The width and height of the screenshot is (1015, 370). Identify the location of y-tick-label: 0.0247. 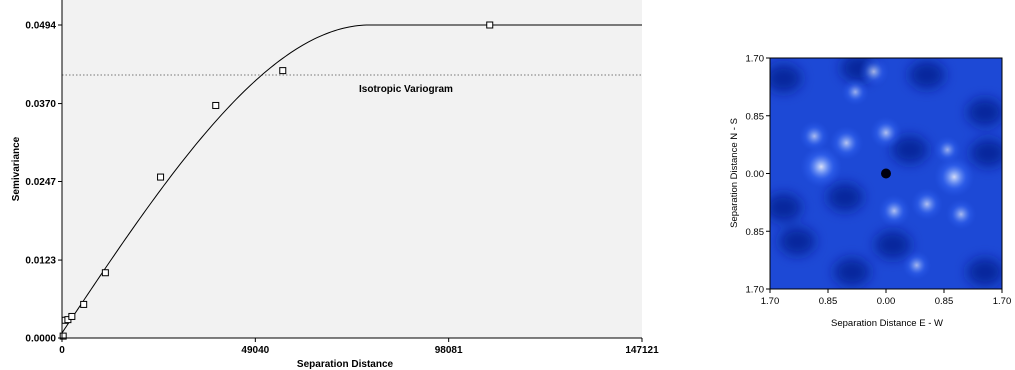
(40, 182).